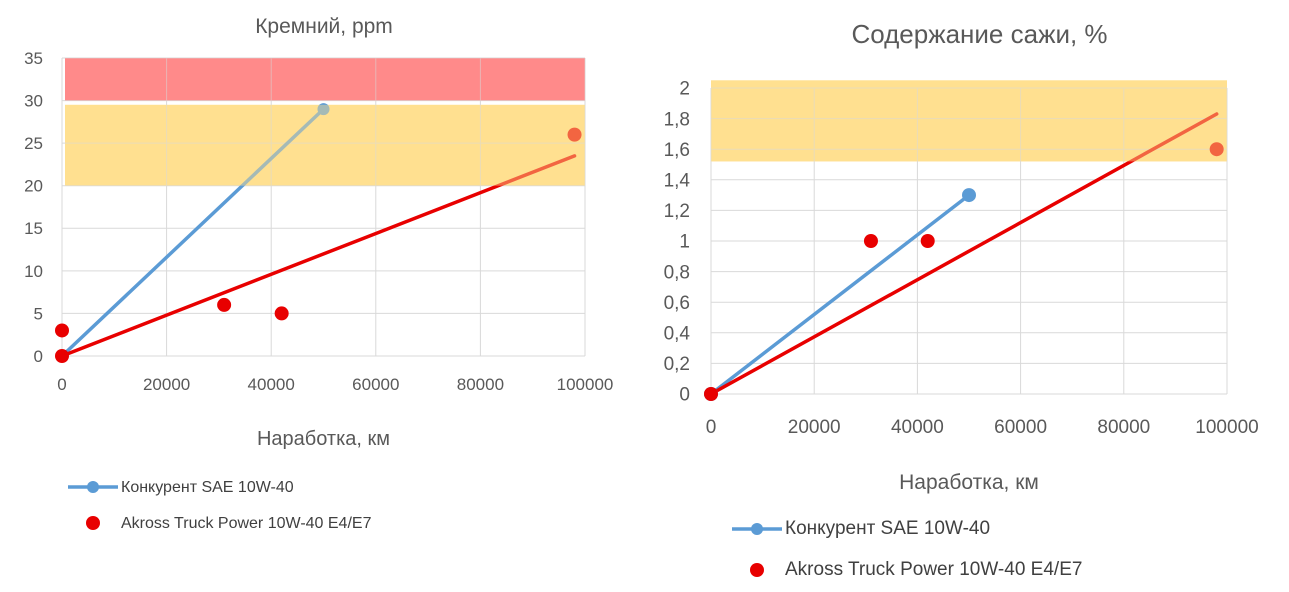 The image size is (1289, 592). What do you see at coordinates (979, 34) in the screenshot?
I see `chart-title: Содержание сажи, %` at bounding box center [979, 34].